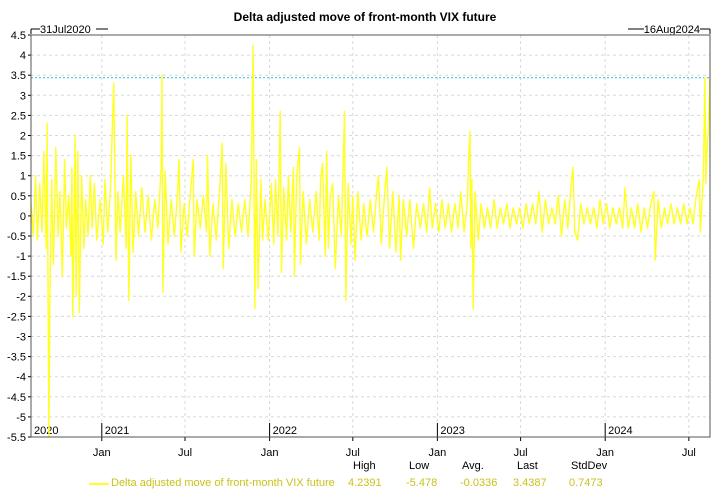 The height and width of the screenshot is (498, 720). I want to click on legend-header-last: Last, so click(527, 466).